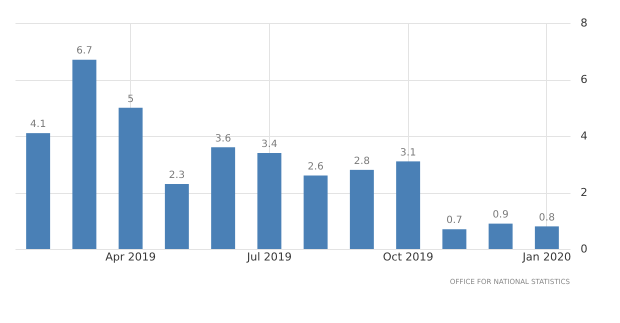 This screenshot has width=620, height=323. Describe the element at coordinates (454, 220) in the screenshot. I see `data-label: 0.7` at that location.